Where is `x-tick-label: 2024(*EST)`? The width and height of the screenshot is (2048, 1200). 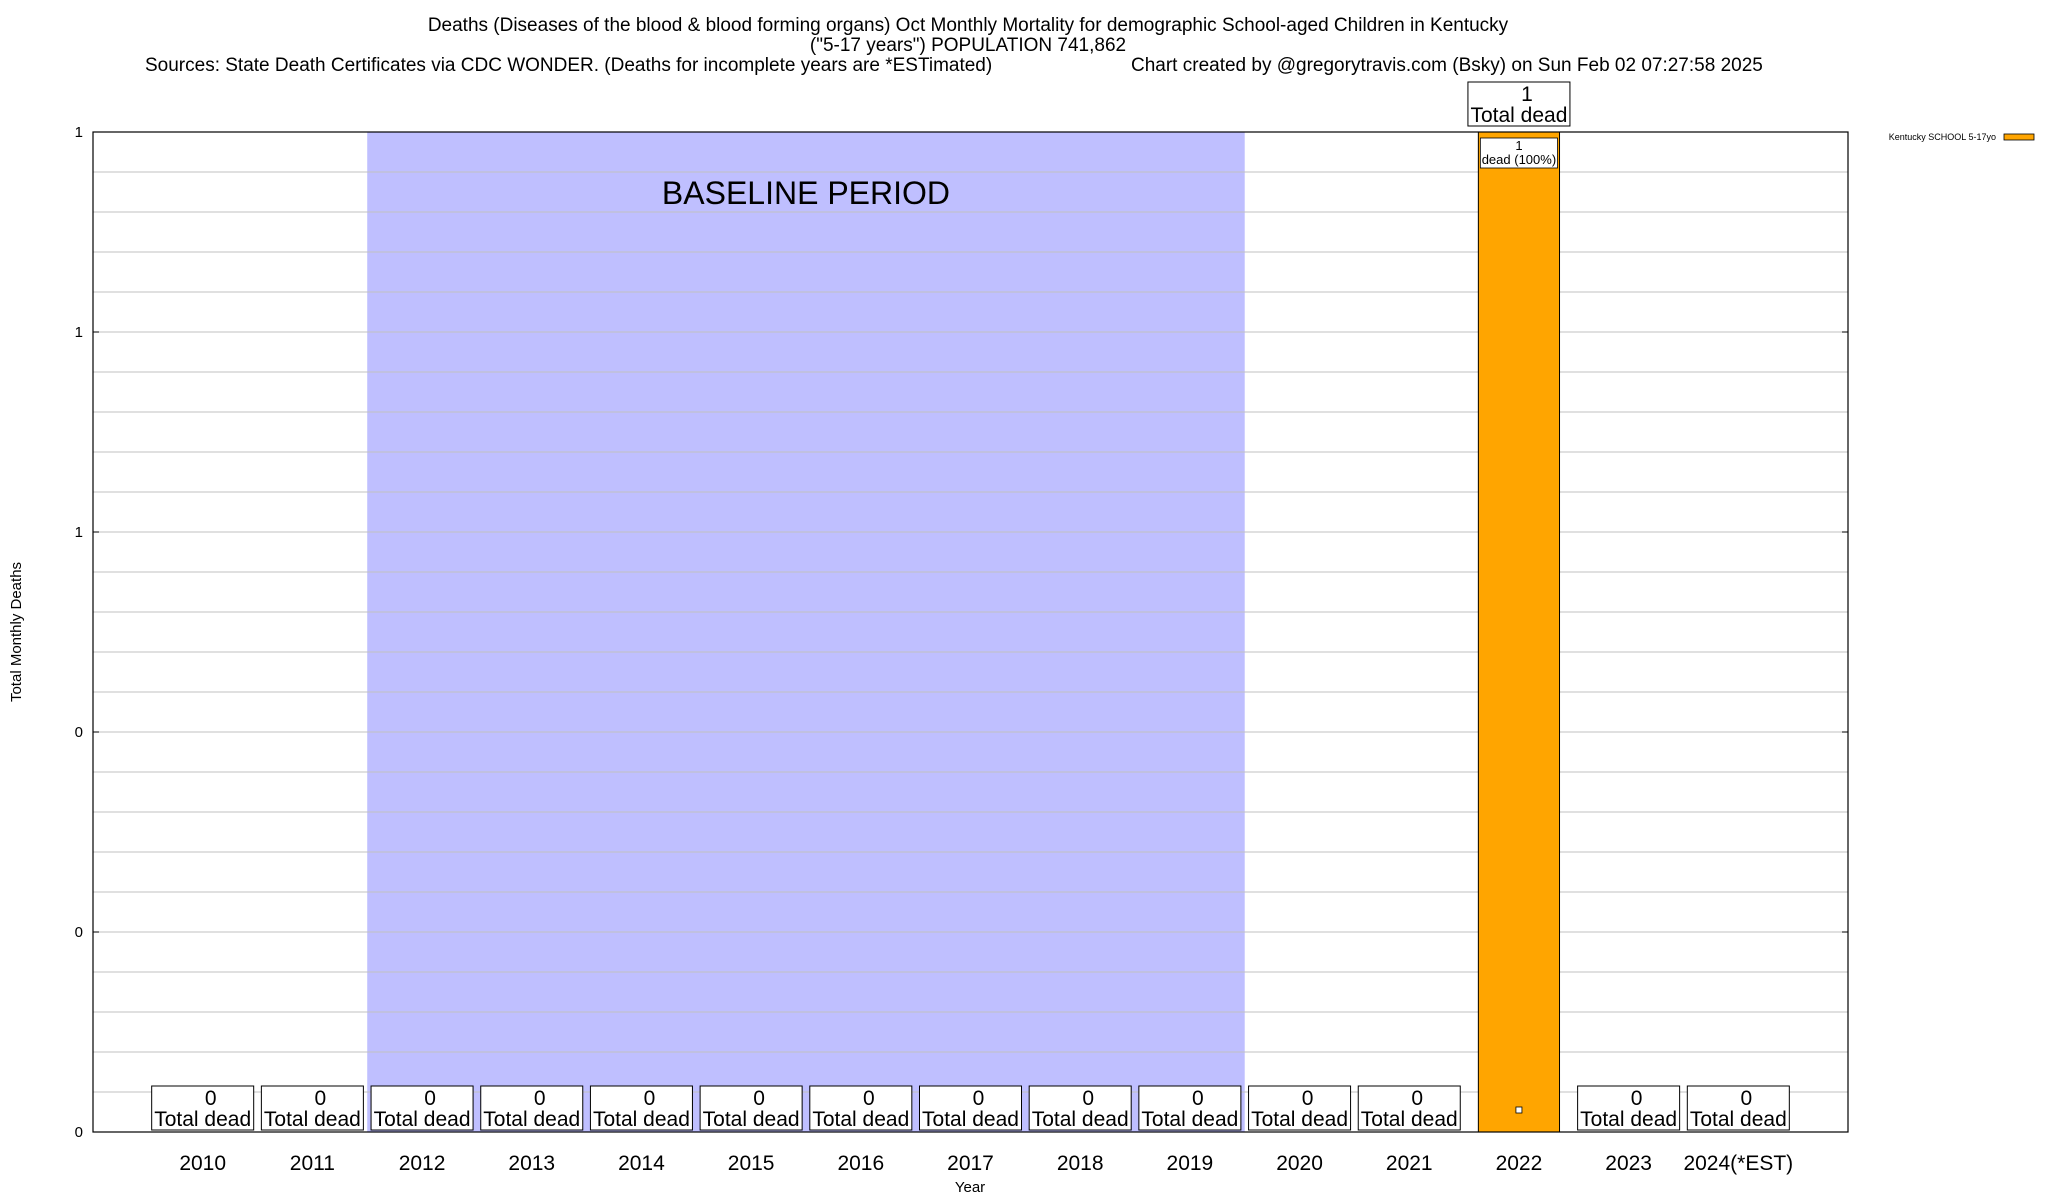 x-tick-label: 2024(*EST) is located at coordinates (1738, 1163).